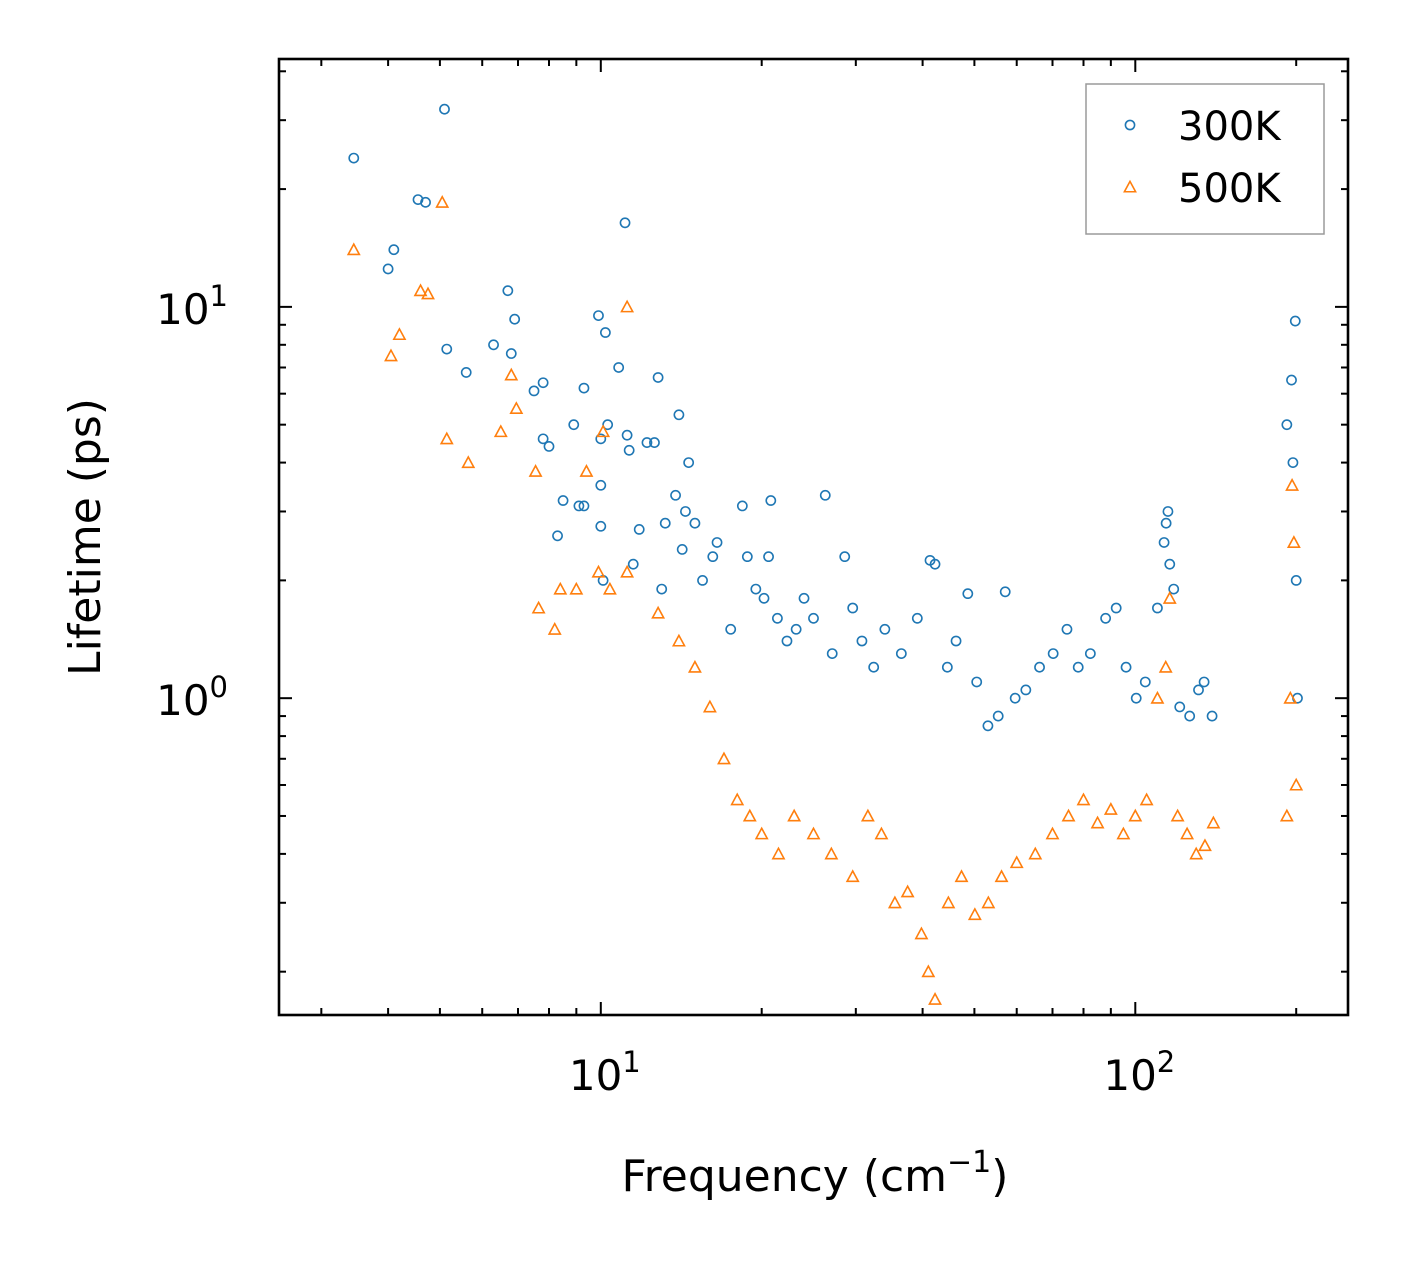 The width and height of the screenshot is (1408, 1265). I want to click on legend: 300K 500K, so click(1205, 159).